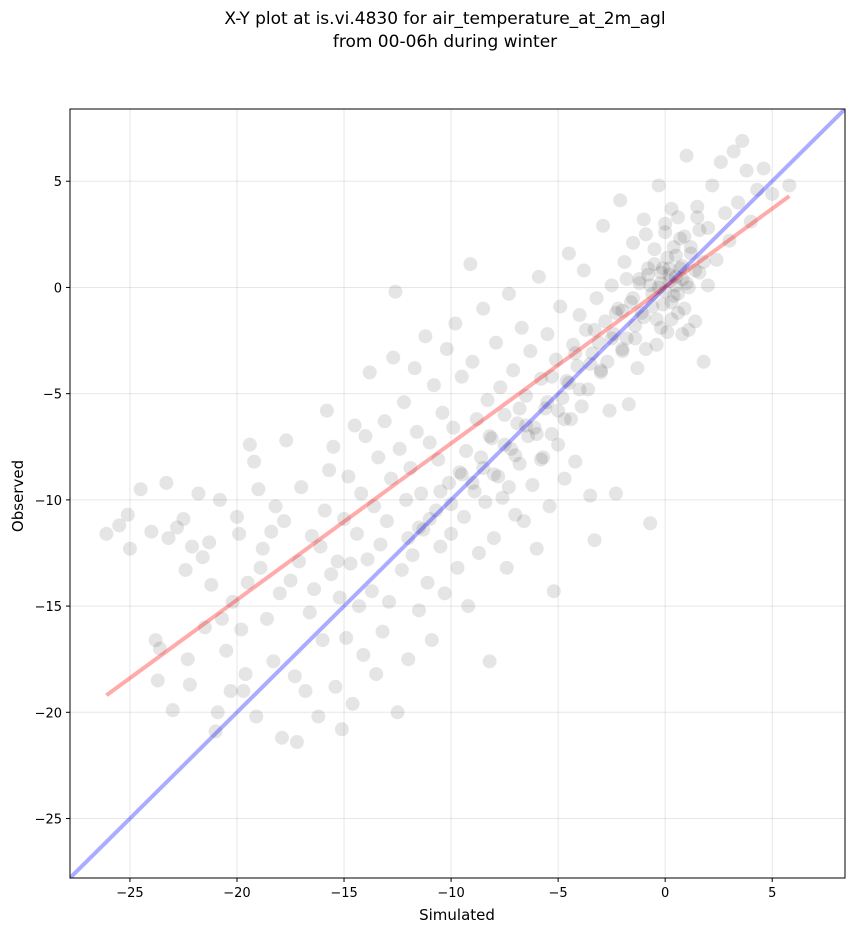 Image resolution: width=854 pixels, height=934 pixels. I want to click on x-tick-label: 0, so click(665, 893).